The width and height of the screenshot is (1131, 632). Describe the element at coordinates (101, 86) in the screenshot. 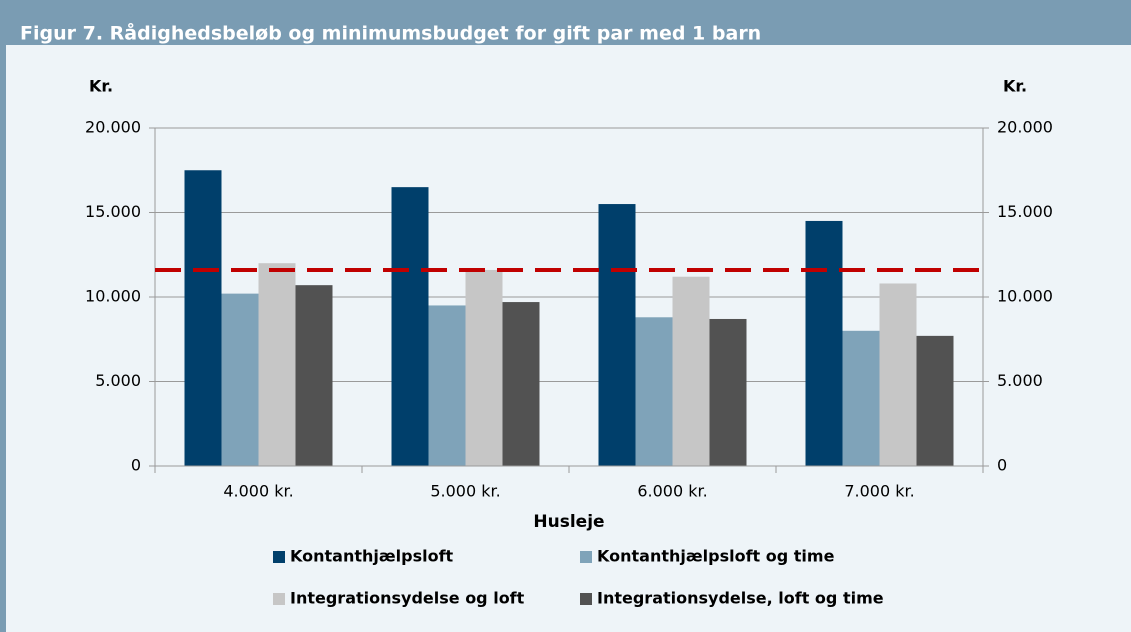

I see `y-axis-label: Kr.` at that location.